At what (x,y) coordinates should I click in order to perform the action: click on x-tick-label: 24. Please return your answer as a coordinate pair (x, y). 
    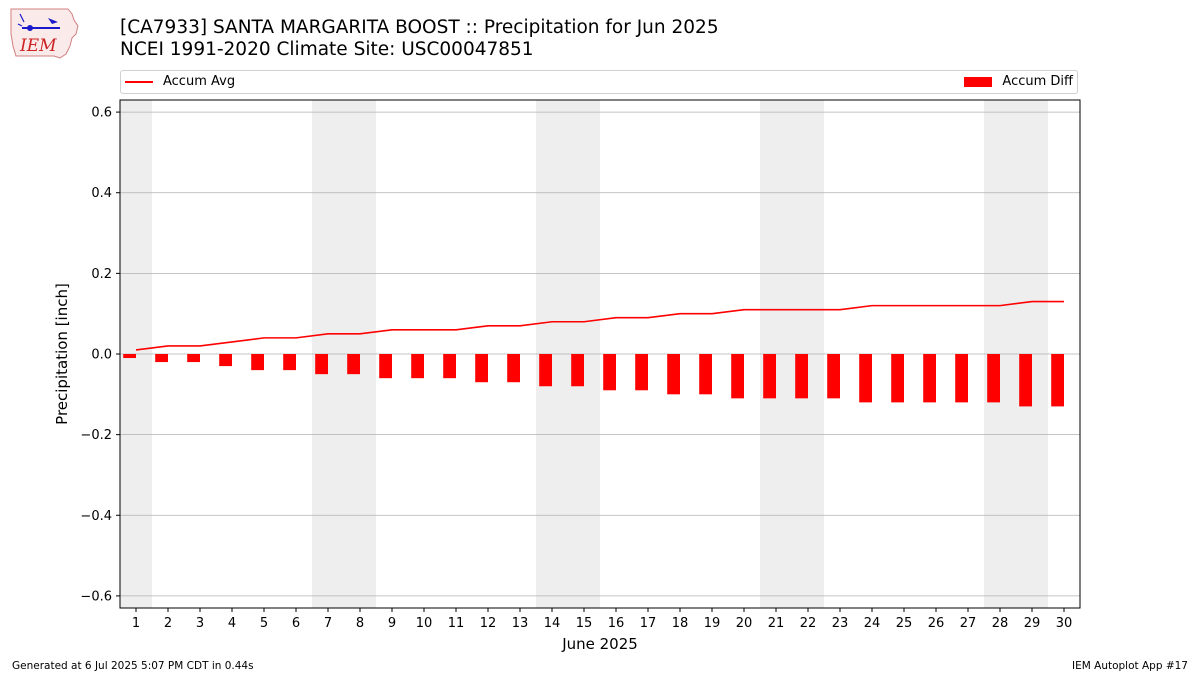
    Looking at the image, I should click on (872, 623).